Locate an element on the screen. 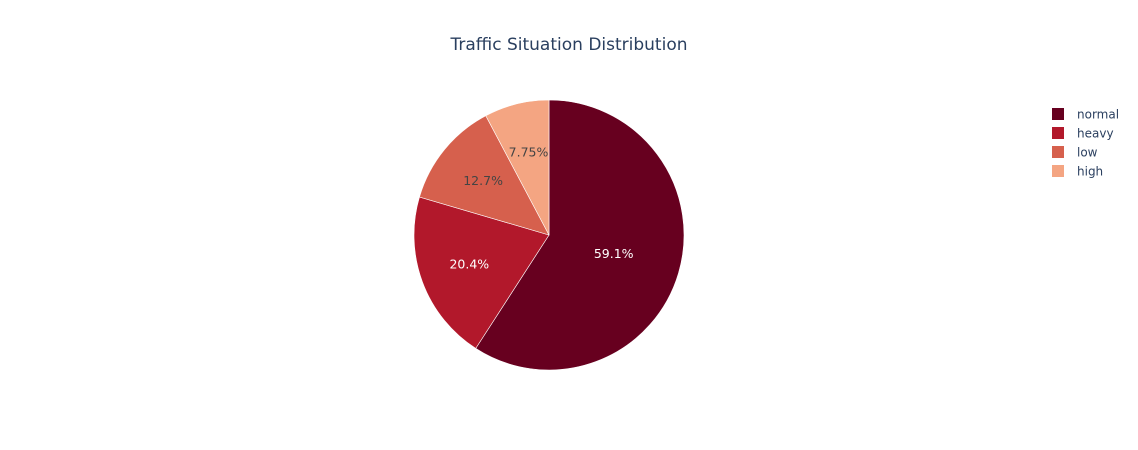 The height and width of the screenshot is (450, 1138). legend-item-normal: normal is located at coordinates (1085, 115).